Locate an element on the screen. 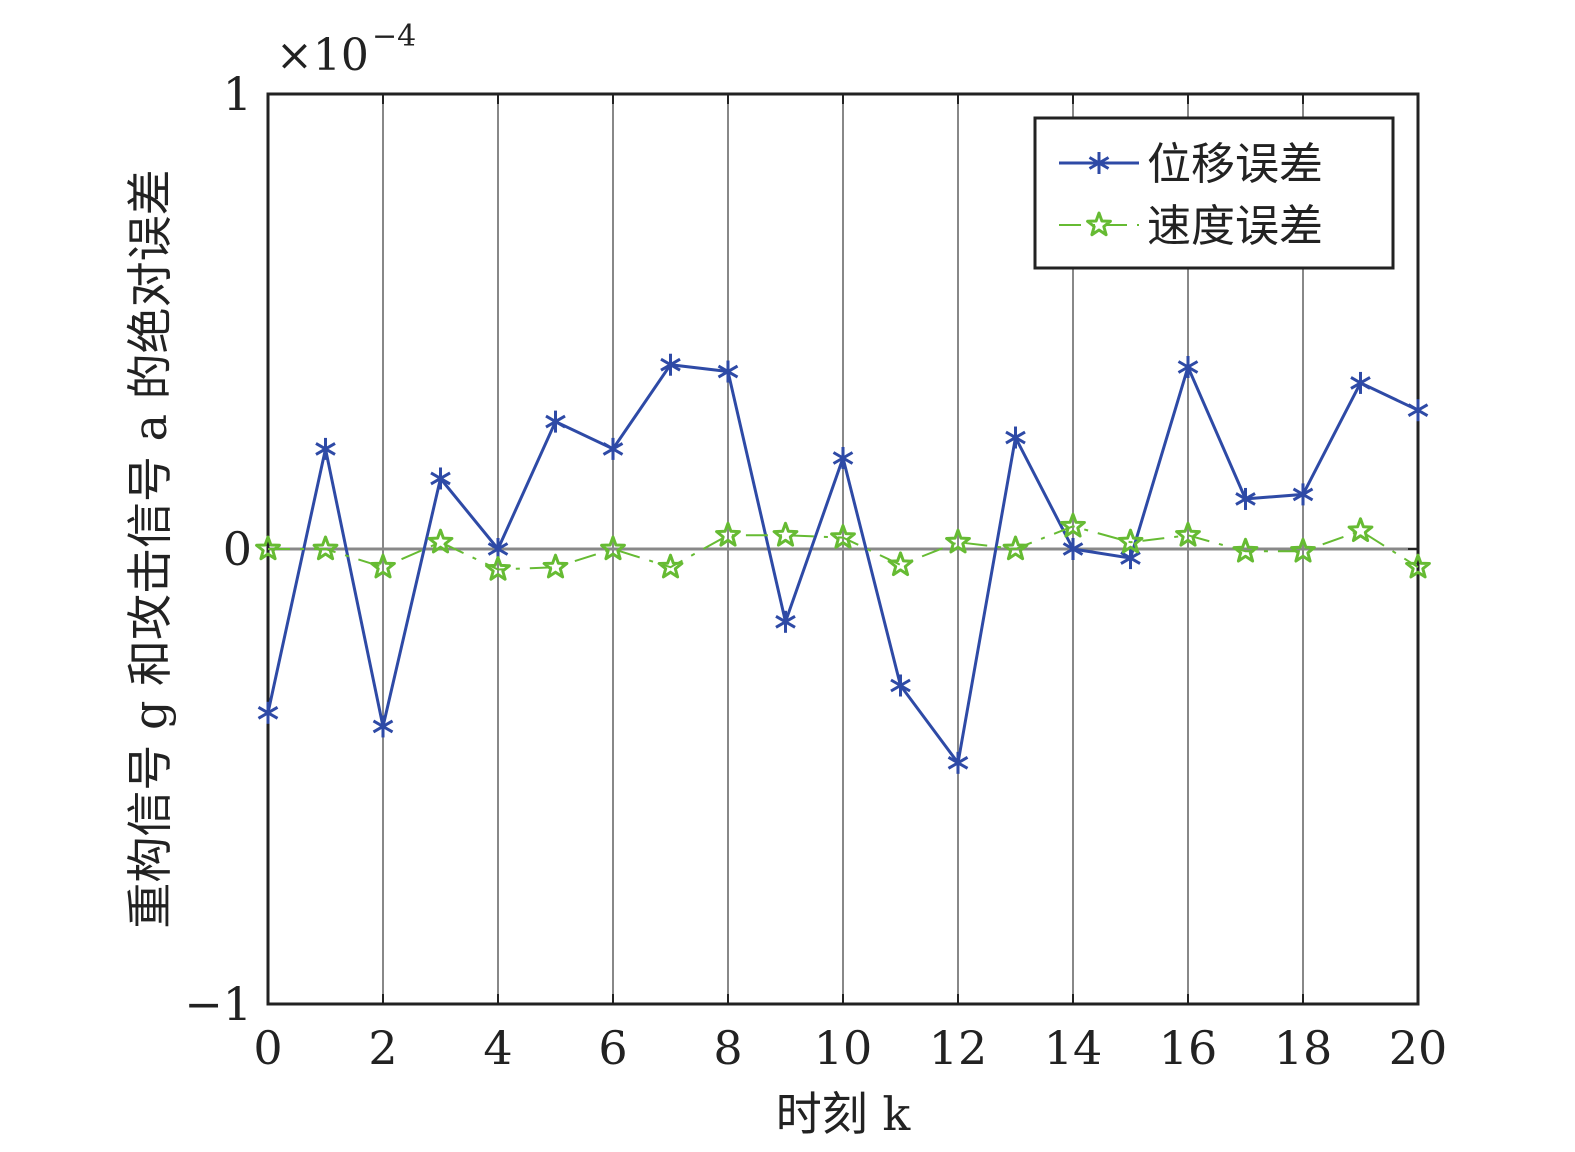 This screenshot has width=1575, height=1152. y-exponent-label: ×10 −4 is located at coordinates (346, 50).